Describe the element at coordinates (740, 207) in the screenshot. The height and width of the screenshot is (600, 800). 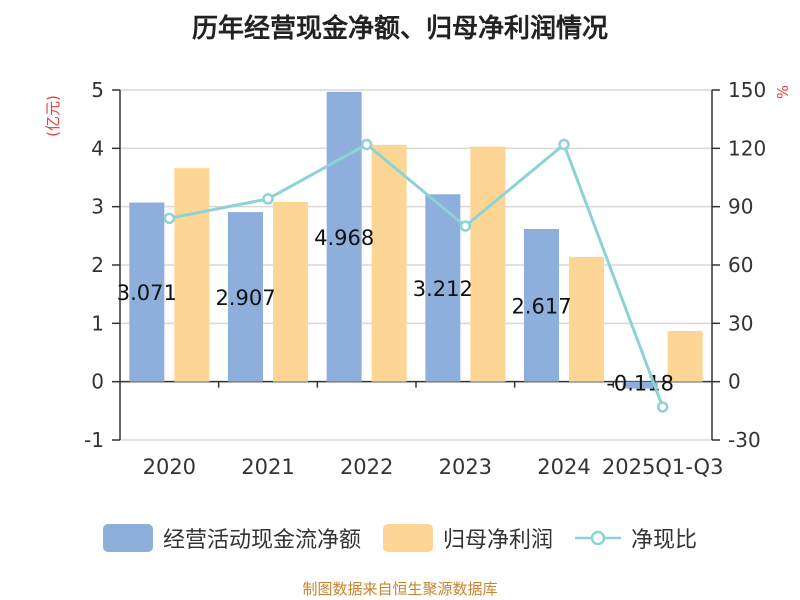
I see `y-right-tick-label: 90` at that location.